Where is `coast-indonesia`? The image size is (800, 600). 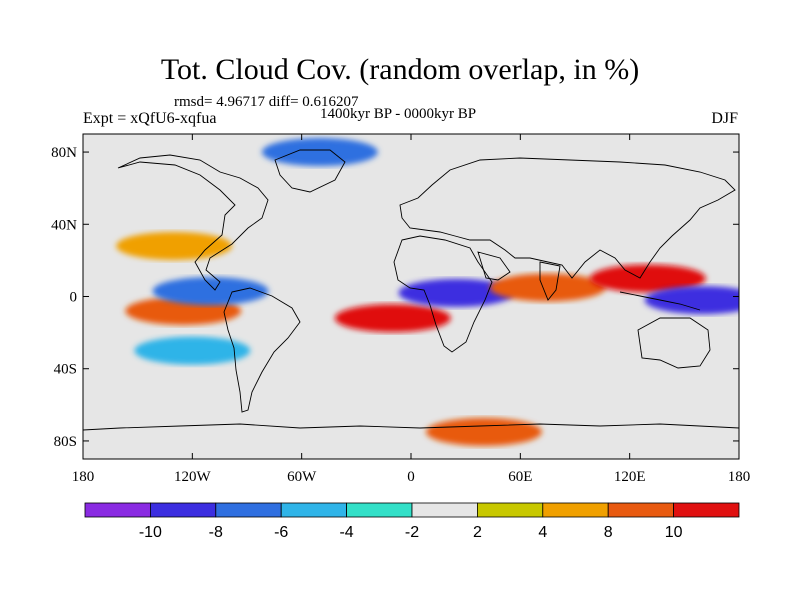
coast-indonesia is located at coordinates (660, 301).